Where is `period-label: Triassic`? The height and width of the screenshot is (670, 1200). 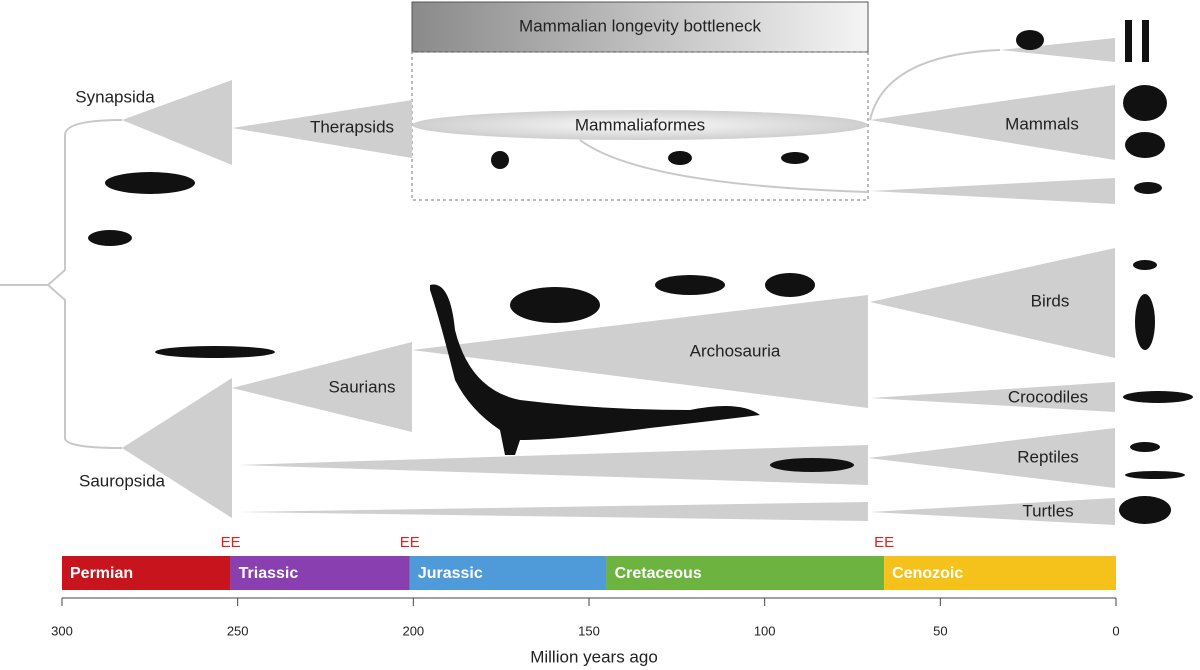
period-label: Triassic is located at coordinates (269, 573).